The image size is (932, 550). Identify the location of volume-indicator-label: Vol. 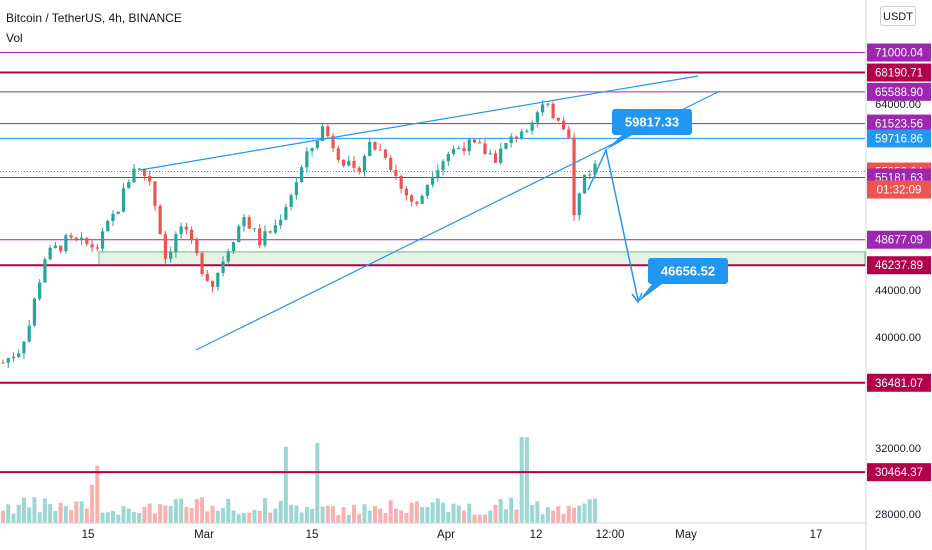
(14, 38).